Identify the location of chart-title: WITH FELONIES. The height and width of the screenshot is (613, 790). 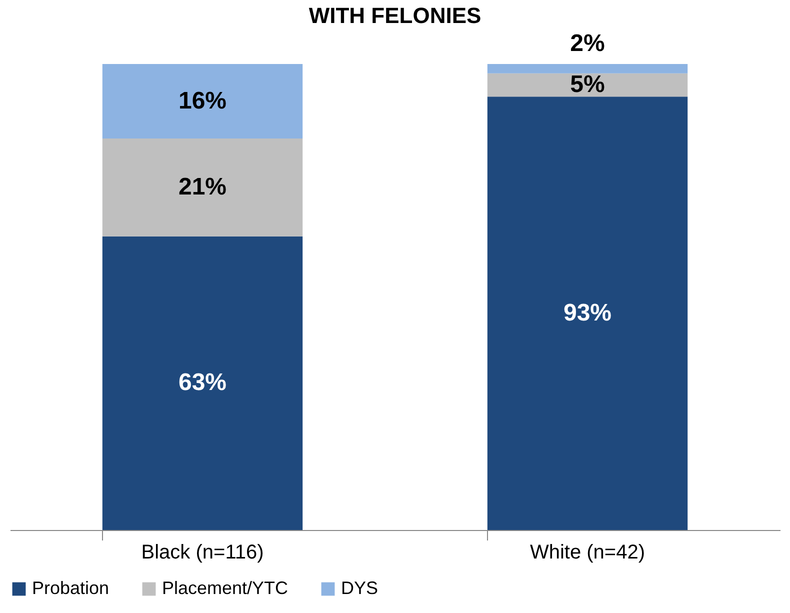
(395, 15).